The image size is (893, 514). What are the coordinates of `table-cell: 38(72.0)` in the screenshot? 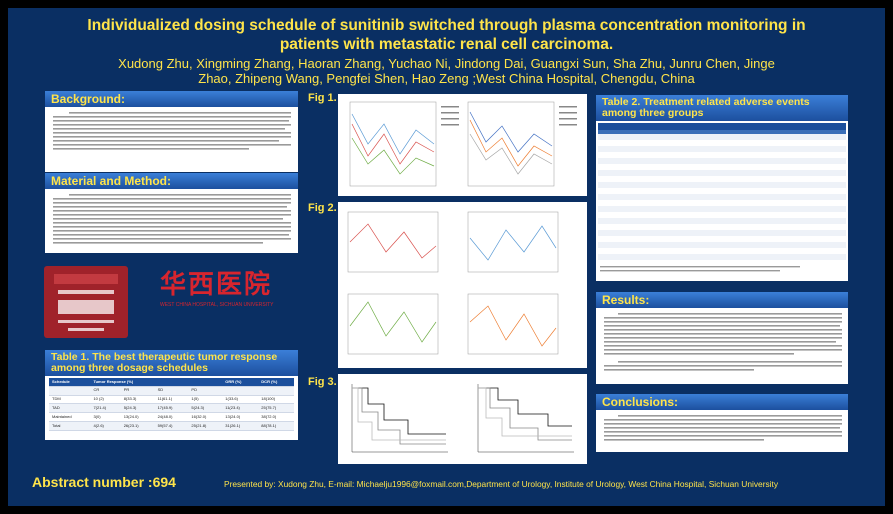 It's located at (276, 417).